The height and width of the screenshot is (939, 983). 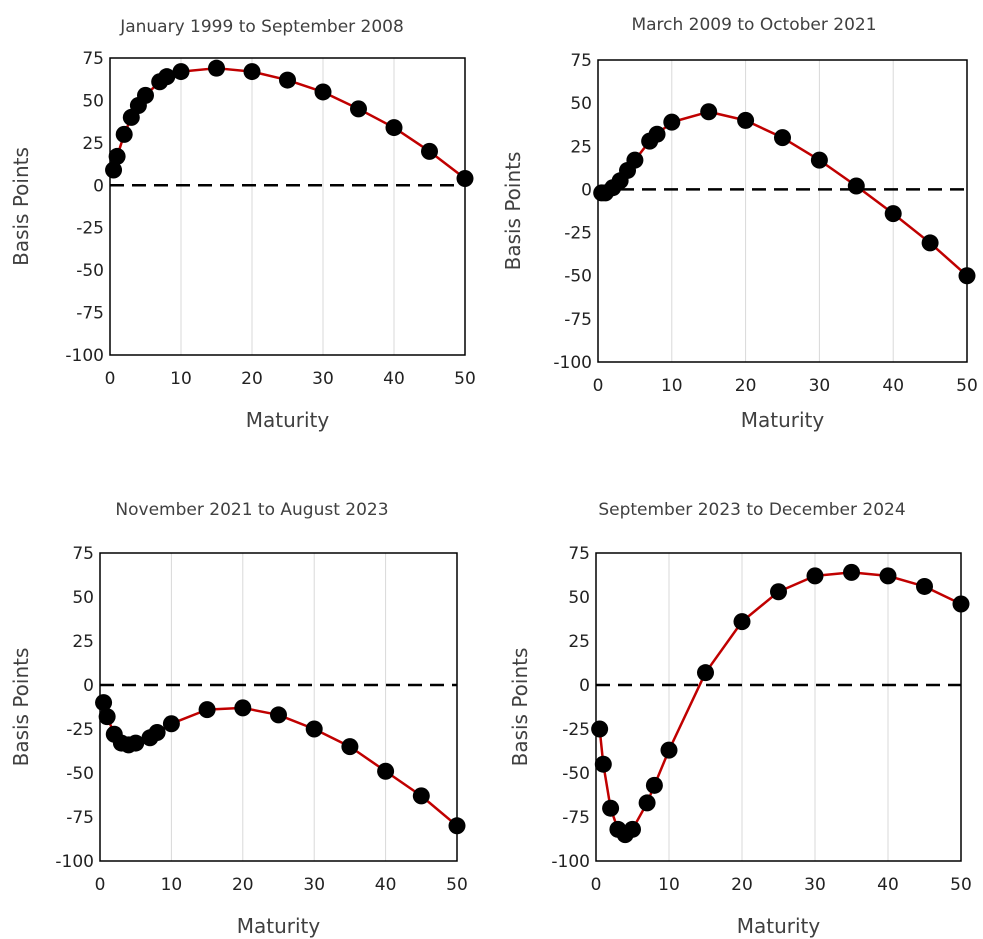 What do you see at coordinates (251, 510) in the screenshot?
I see `chart-title: November 2021 to August 2023` at bounding box center [251, 510].